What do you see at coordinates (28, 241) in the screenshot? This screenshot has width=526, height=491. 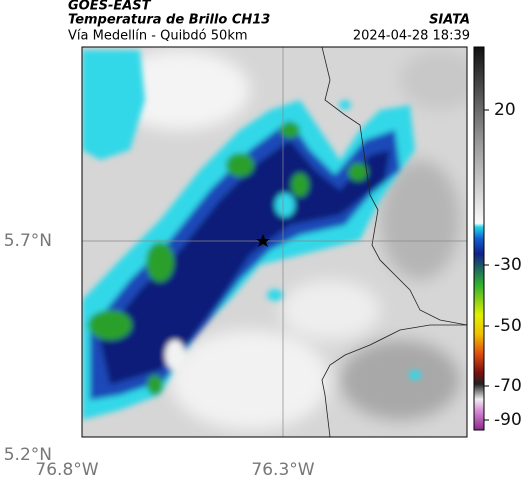 I see `lat-label: 5.7°N` at bounding box center [28, 241].